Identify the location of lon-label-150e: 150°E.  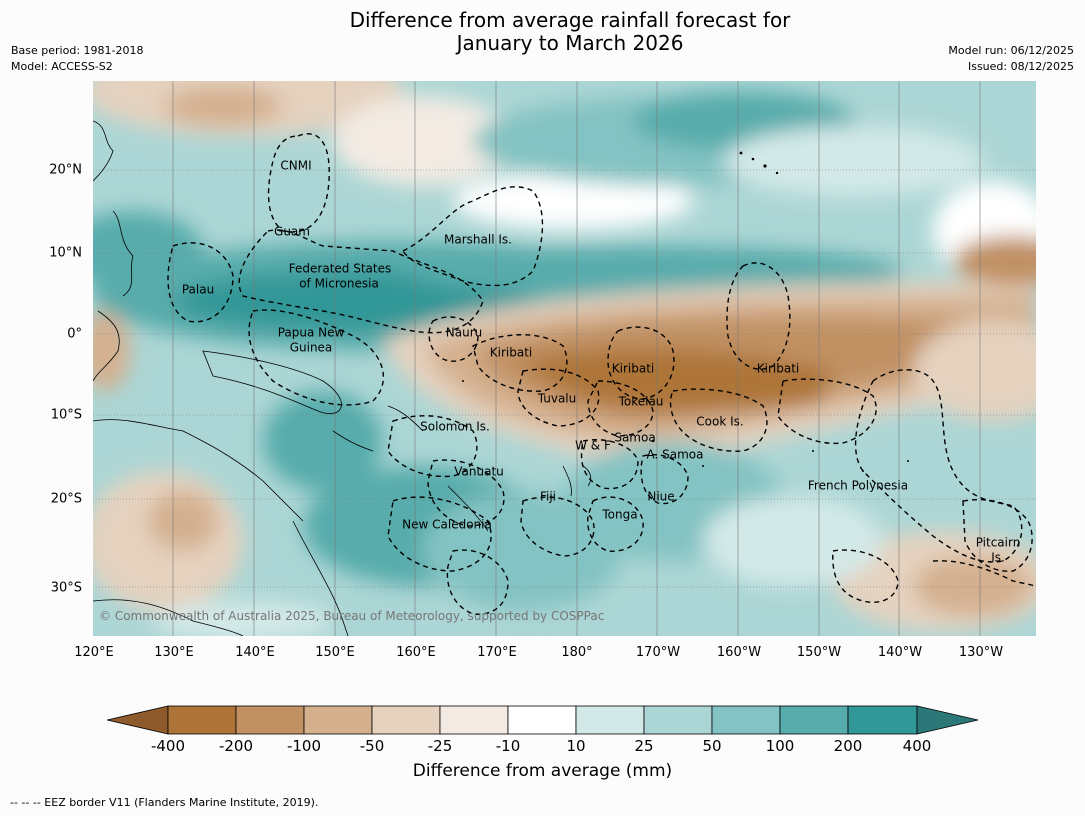
(335, 652).